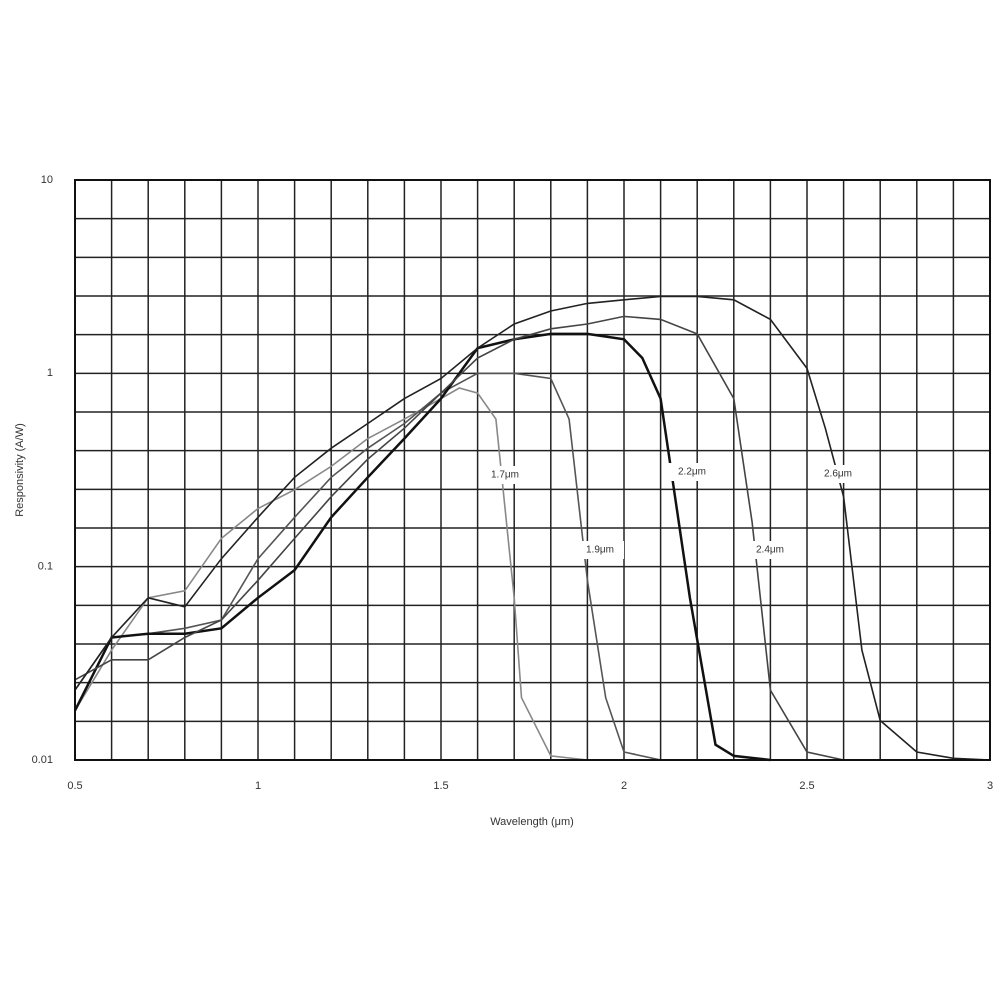 Image resolution: width=1000 pixels, height=1000 pixels. What do you see at coordinates (50, 373) in the screenshot?
I see `y-tick-label: 1` at bounding box center [50, 373].